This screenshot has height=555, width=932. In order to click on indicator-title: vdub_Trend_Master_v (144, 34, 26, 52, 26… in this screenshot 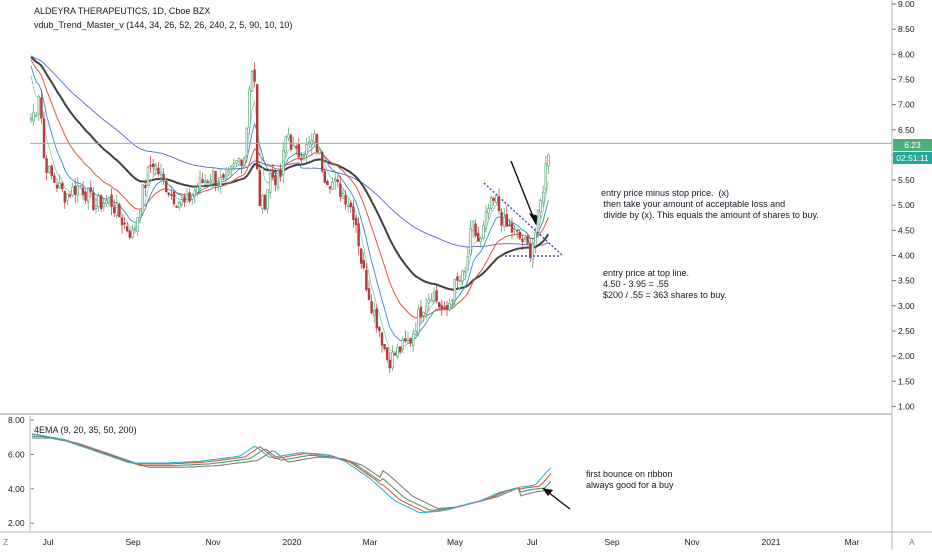, I will do `click(163, 25)`.